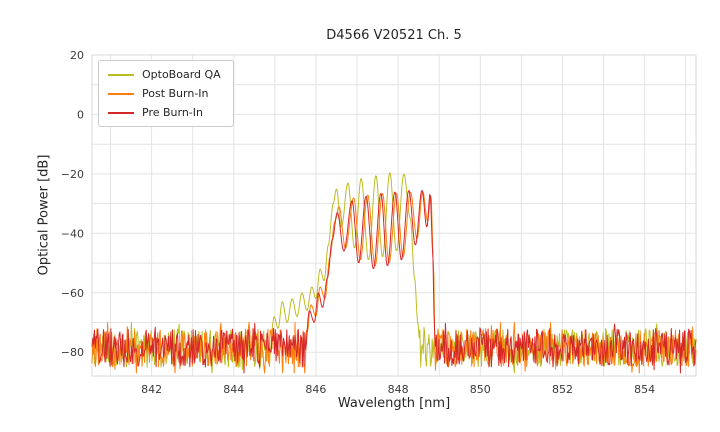 Image resolution: width=720 pixels, height=432 pixels. Describe the element at coordinates (315, 389) in the screenshot. I see `x-tick-label: 846` at that location.